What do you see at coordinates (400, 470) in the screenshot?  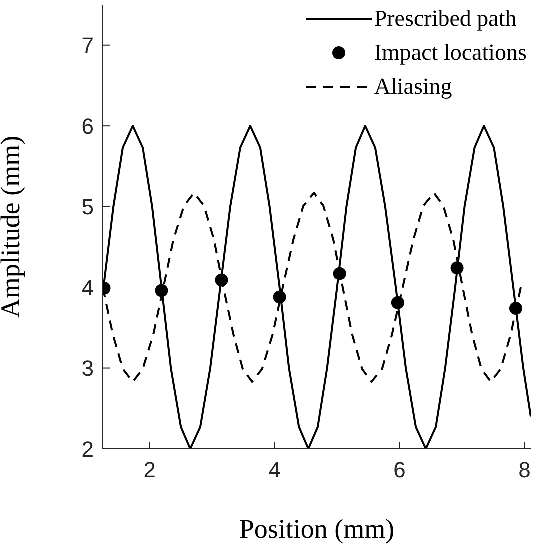 I see `x-tick-label: 6` at bounding box center [400, 470].